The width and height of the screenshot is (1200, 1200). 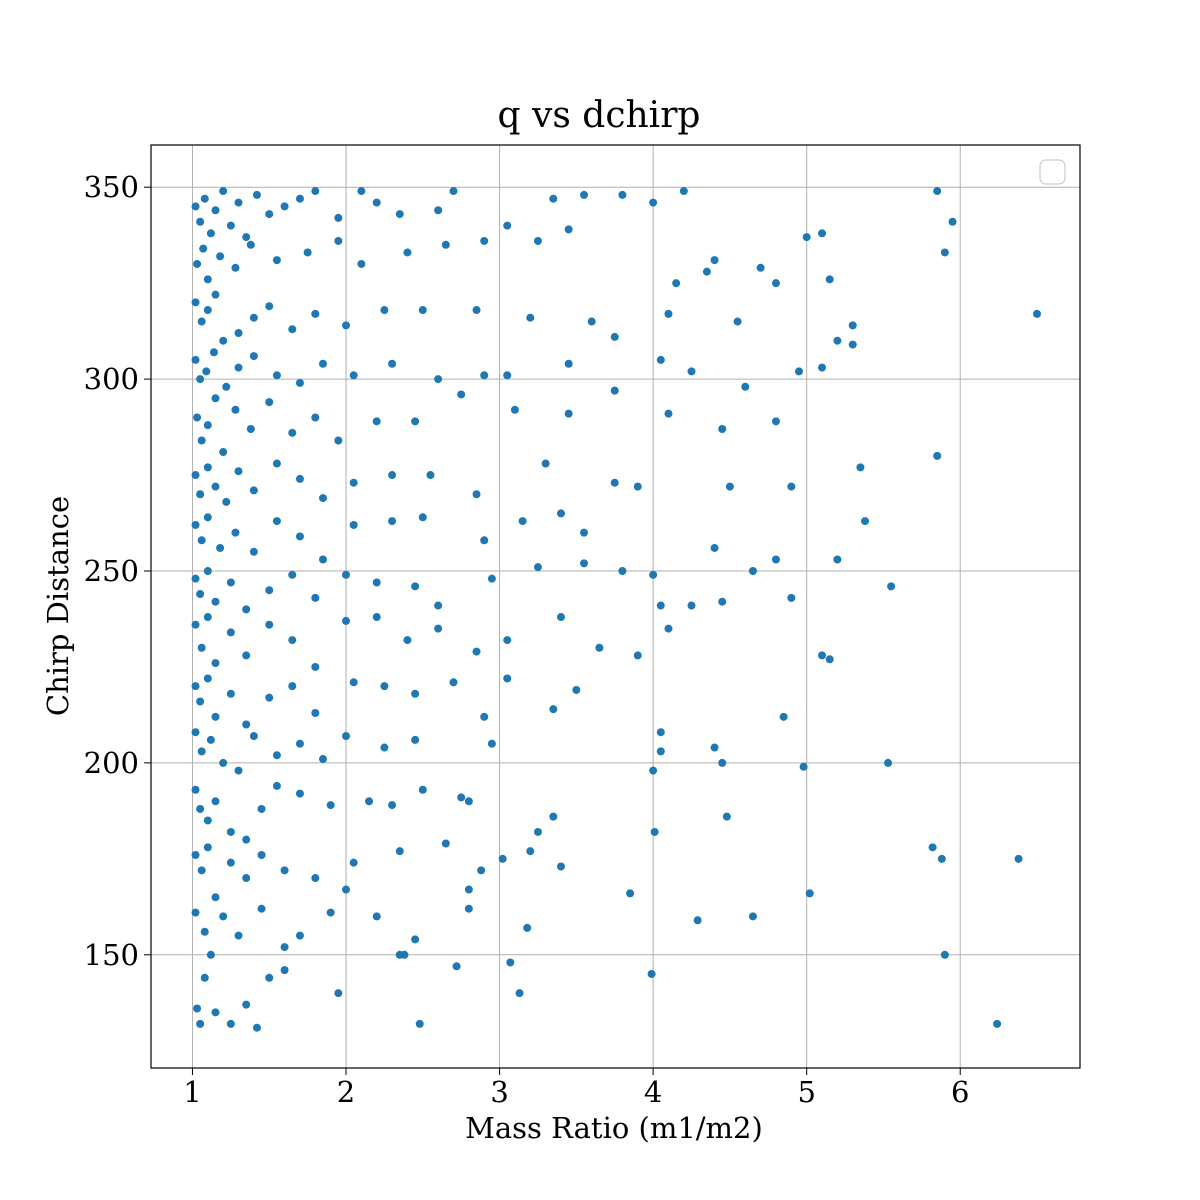 What do you see at coordinates (1052, 172) in the screenshot?
I see `legend-box` at bounding box center [1052, 172].